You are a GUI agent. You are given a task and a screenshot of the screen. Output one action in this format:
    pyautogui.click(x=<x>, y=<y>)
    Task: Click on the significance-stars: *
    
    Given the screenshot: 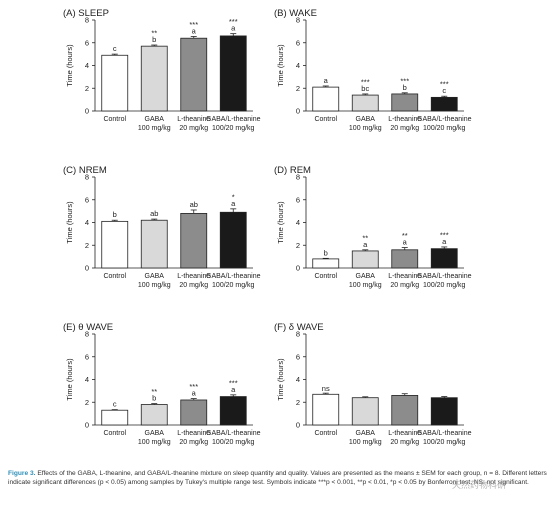 What is the action you would take?
    pyautogui.click(x=233, y=196)
    